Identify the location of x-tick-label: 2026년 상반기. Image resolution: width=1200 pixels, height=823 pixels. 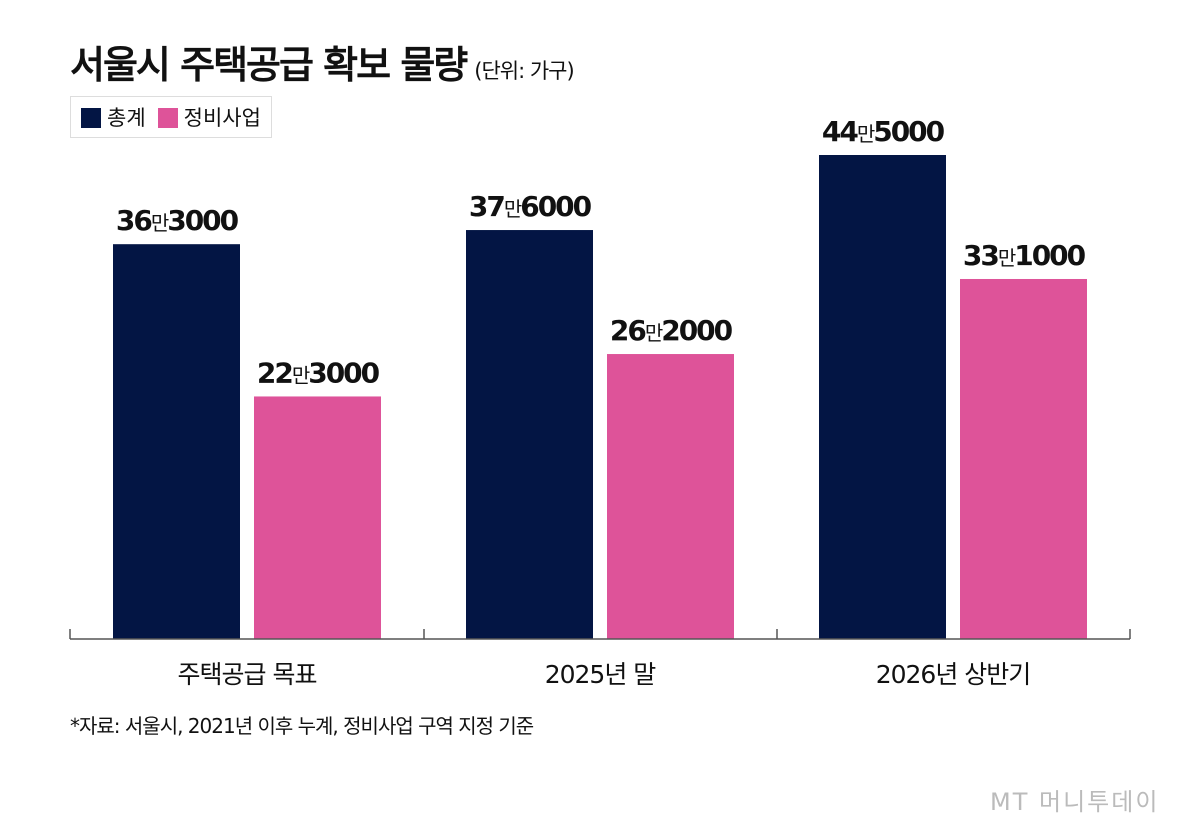
(953, 674).